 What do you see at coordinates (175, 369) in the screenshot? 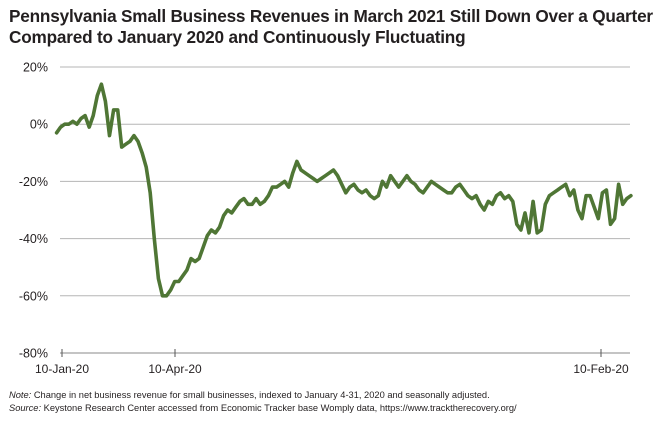
I see `x-tick-label: 10-Apr-20` at bounding box center [175, 369].